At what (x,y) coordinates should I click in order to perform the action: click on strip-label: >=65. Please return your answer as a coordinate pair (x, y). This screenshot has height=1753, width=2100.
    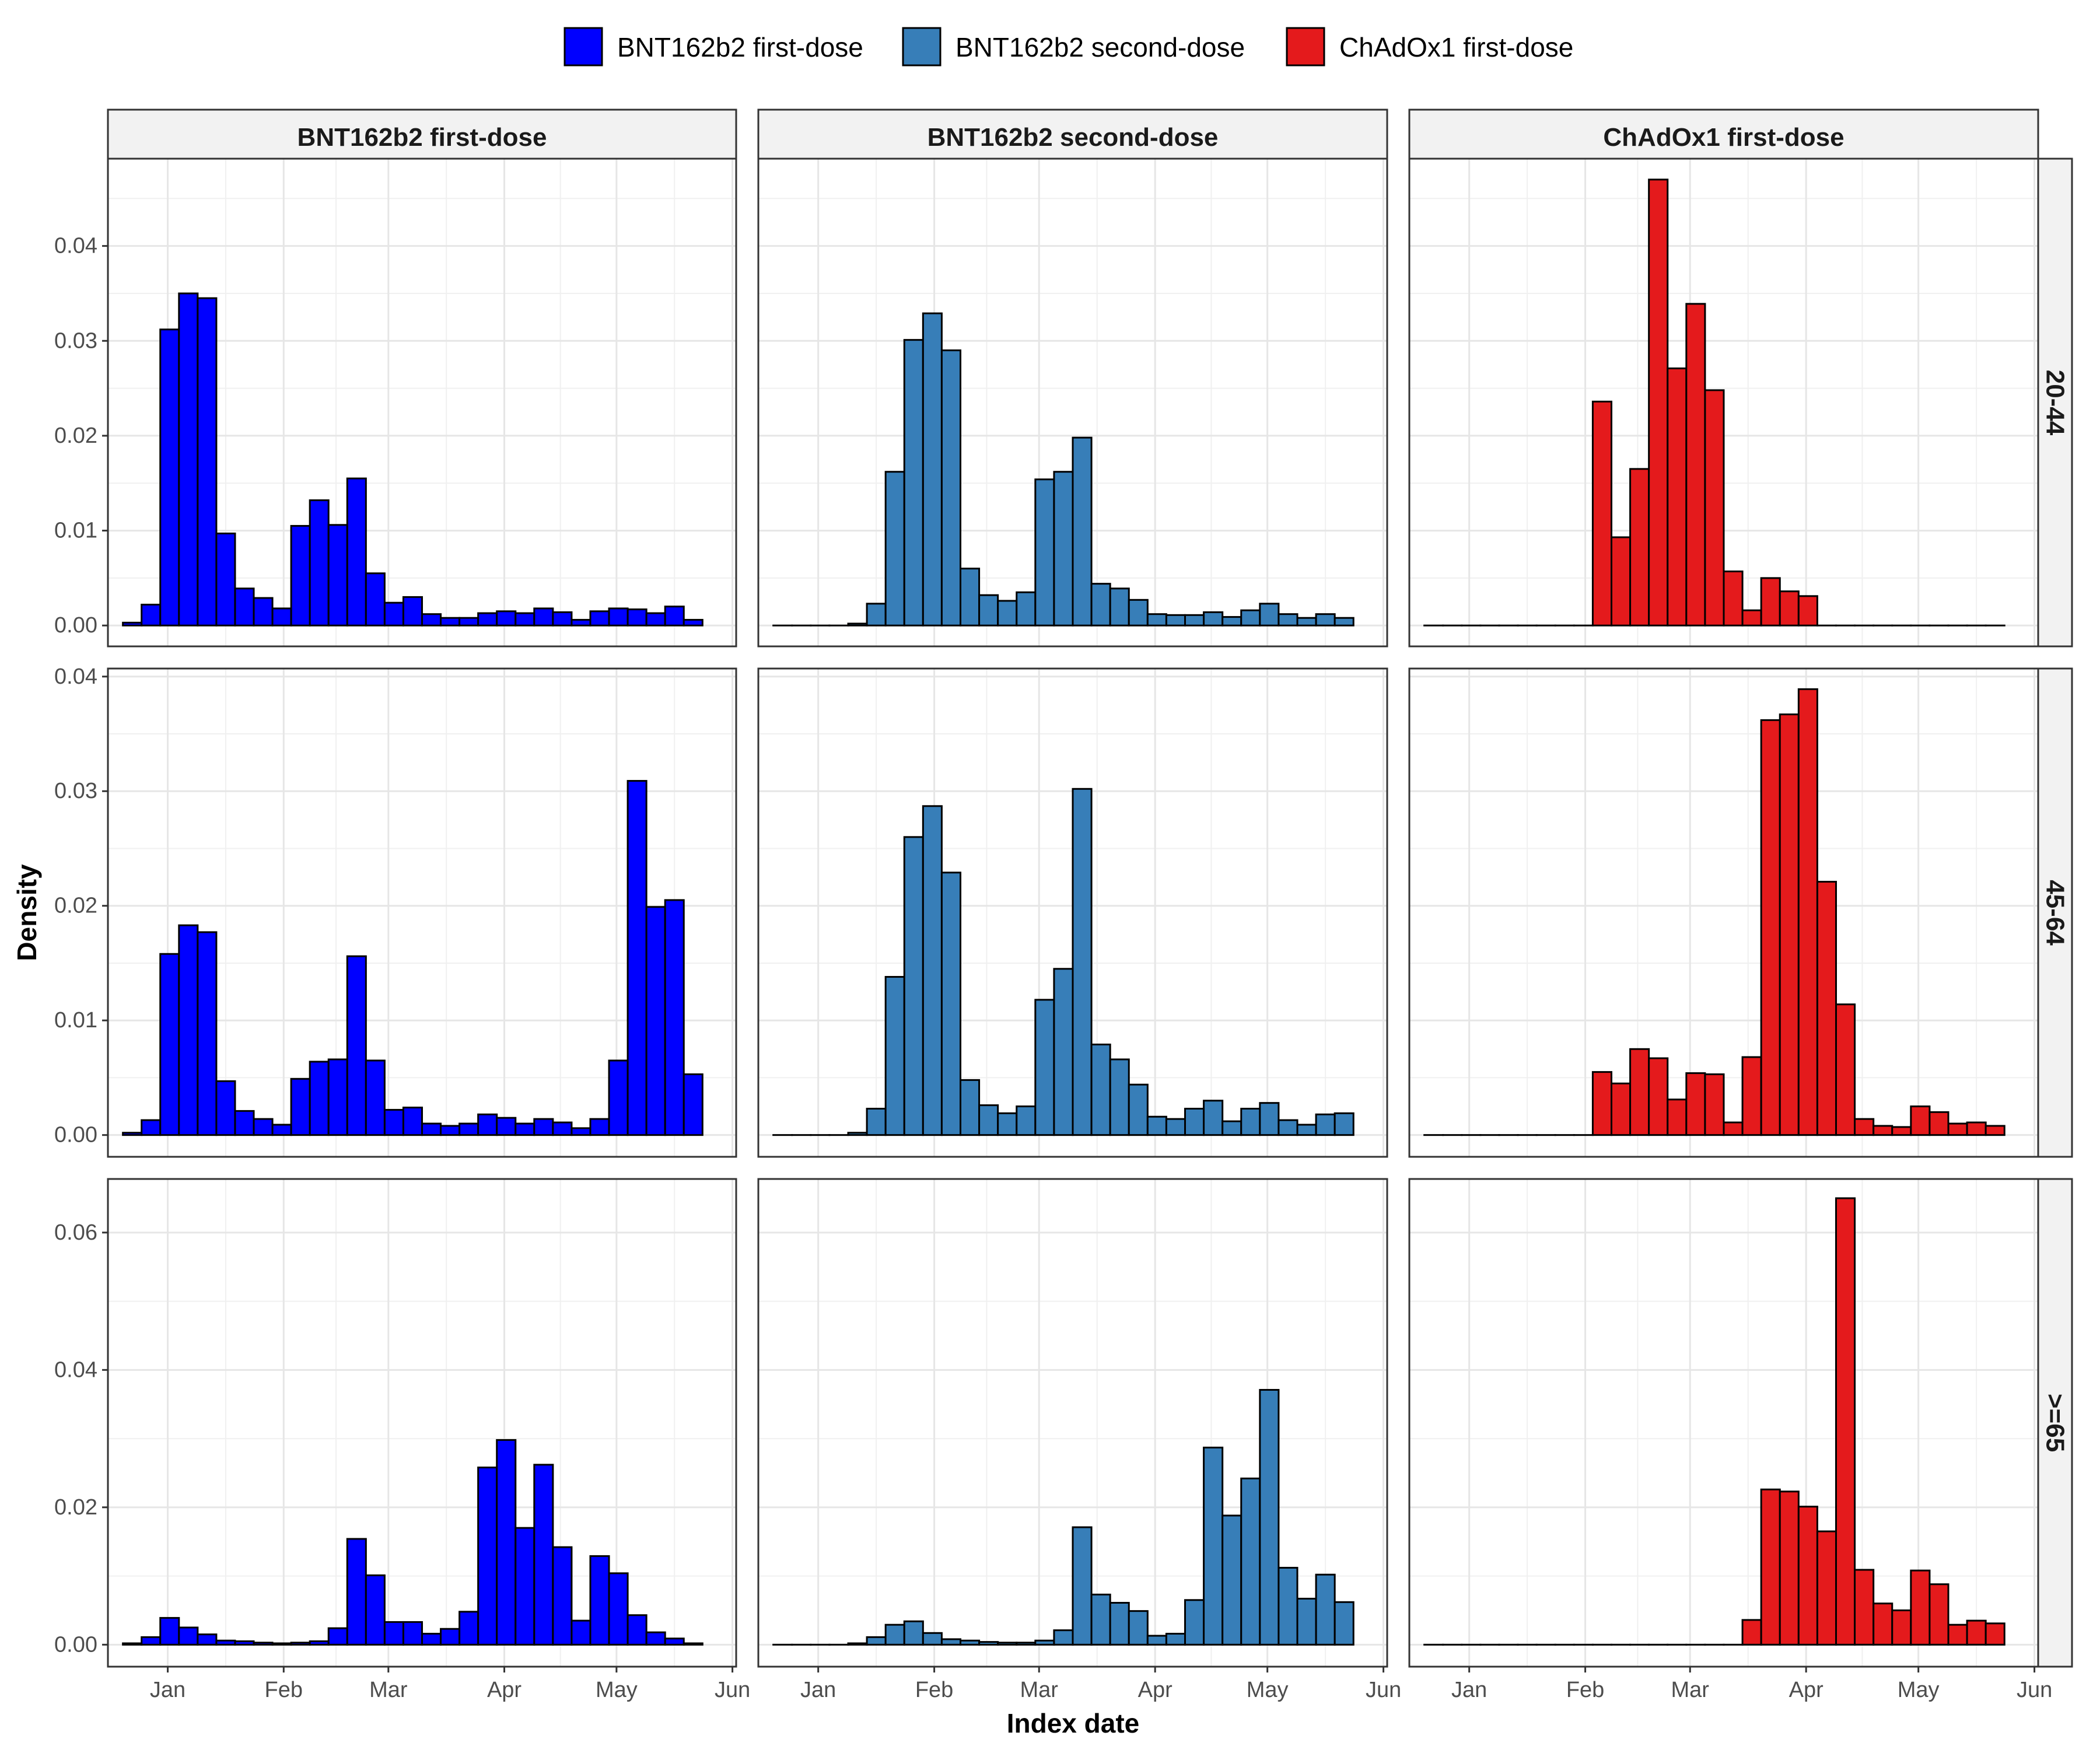
    Looking at the image, I should click on (2055, 1423).